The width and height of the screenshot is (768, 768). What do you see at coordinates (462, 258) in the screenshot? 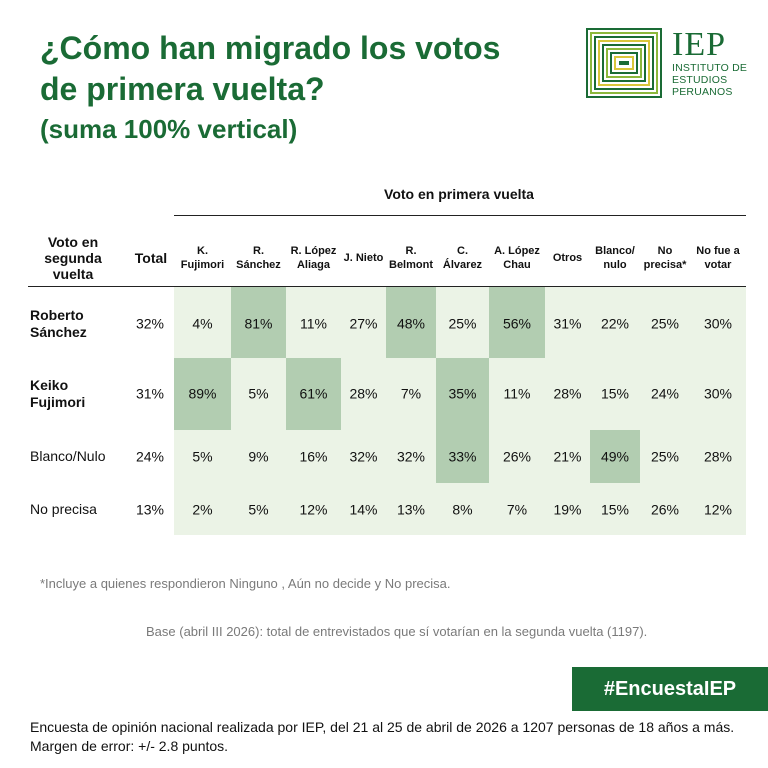
I see `column-header: C. Álvarez` at bounding box center [462, 258].